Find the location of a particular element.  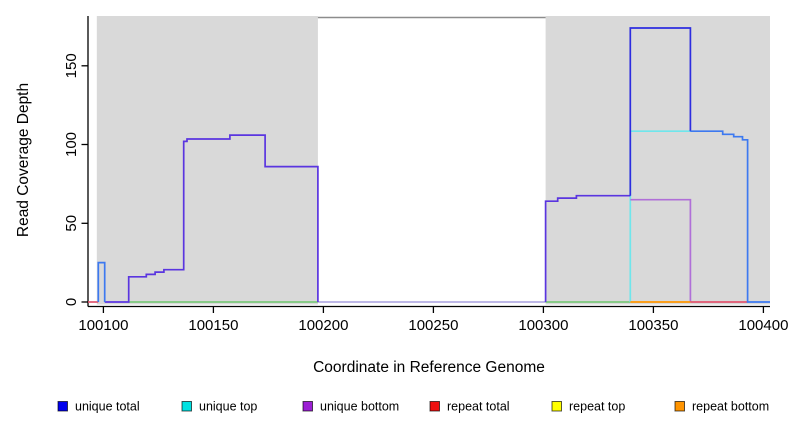

legend-label: repeat top is located at coordinates (597, 407).